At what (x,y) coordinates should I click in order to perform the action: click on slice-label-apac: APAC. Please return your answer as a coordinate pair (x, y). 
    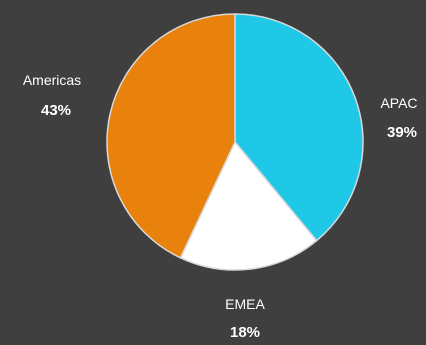
    Looking at the image, I should click on (398, 103).